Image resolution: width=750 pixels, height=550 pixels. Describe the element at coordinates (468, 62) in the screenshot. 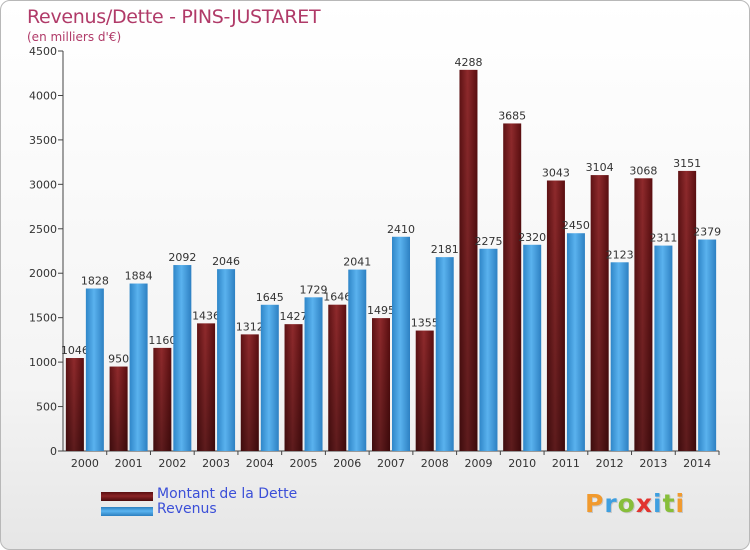

I see `data-label-dette: 4288` at that location.